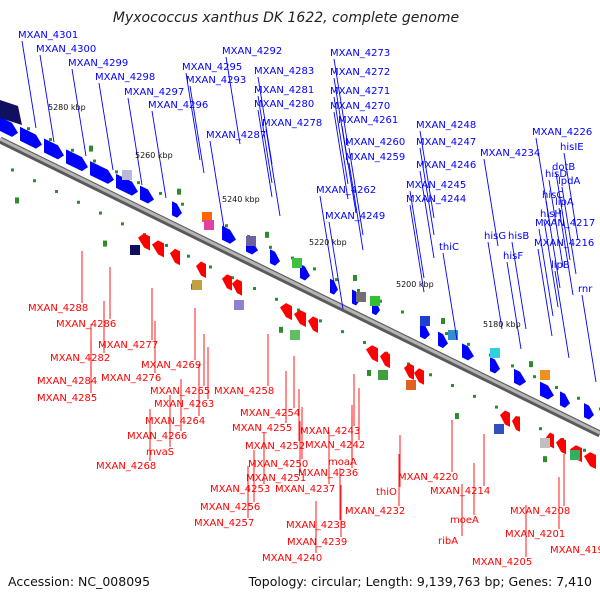 Image resolution: width=600 pixels, height=600 pixels. What do you see at coordinates (154, 92) in the screenshot?
I see `gene-label: MXAN_4297` at bounding box center [154, 92].